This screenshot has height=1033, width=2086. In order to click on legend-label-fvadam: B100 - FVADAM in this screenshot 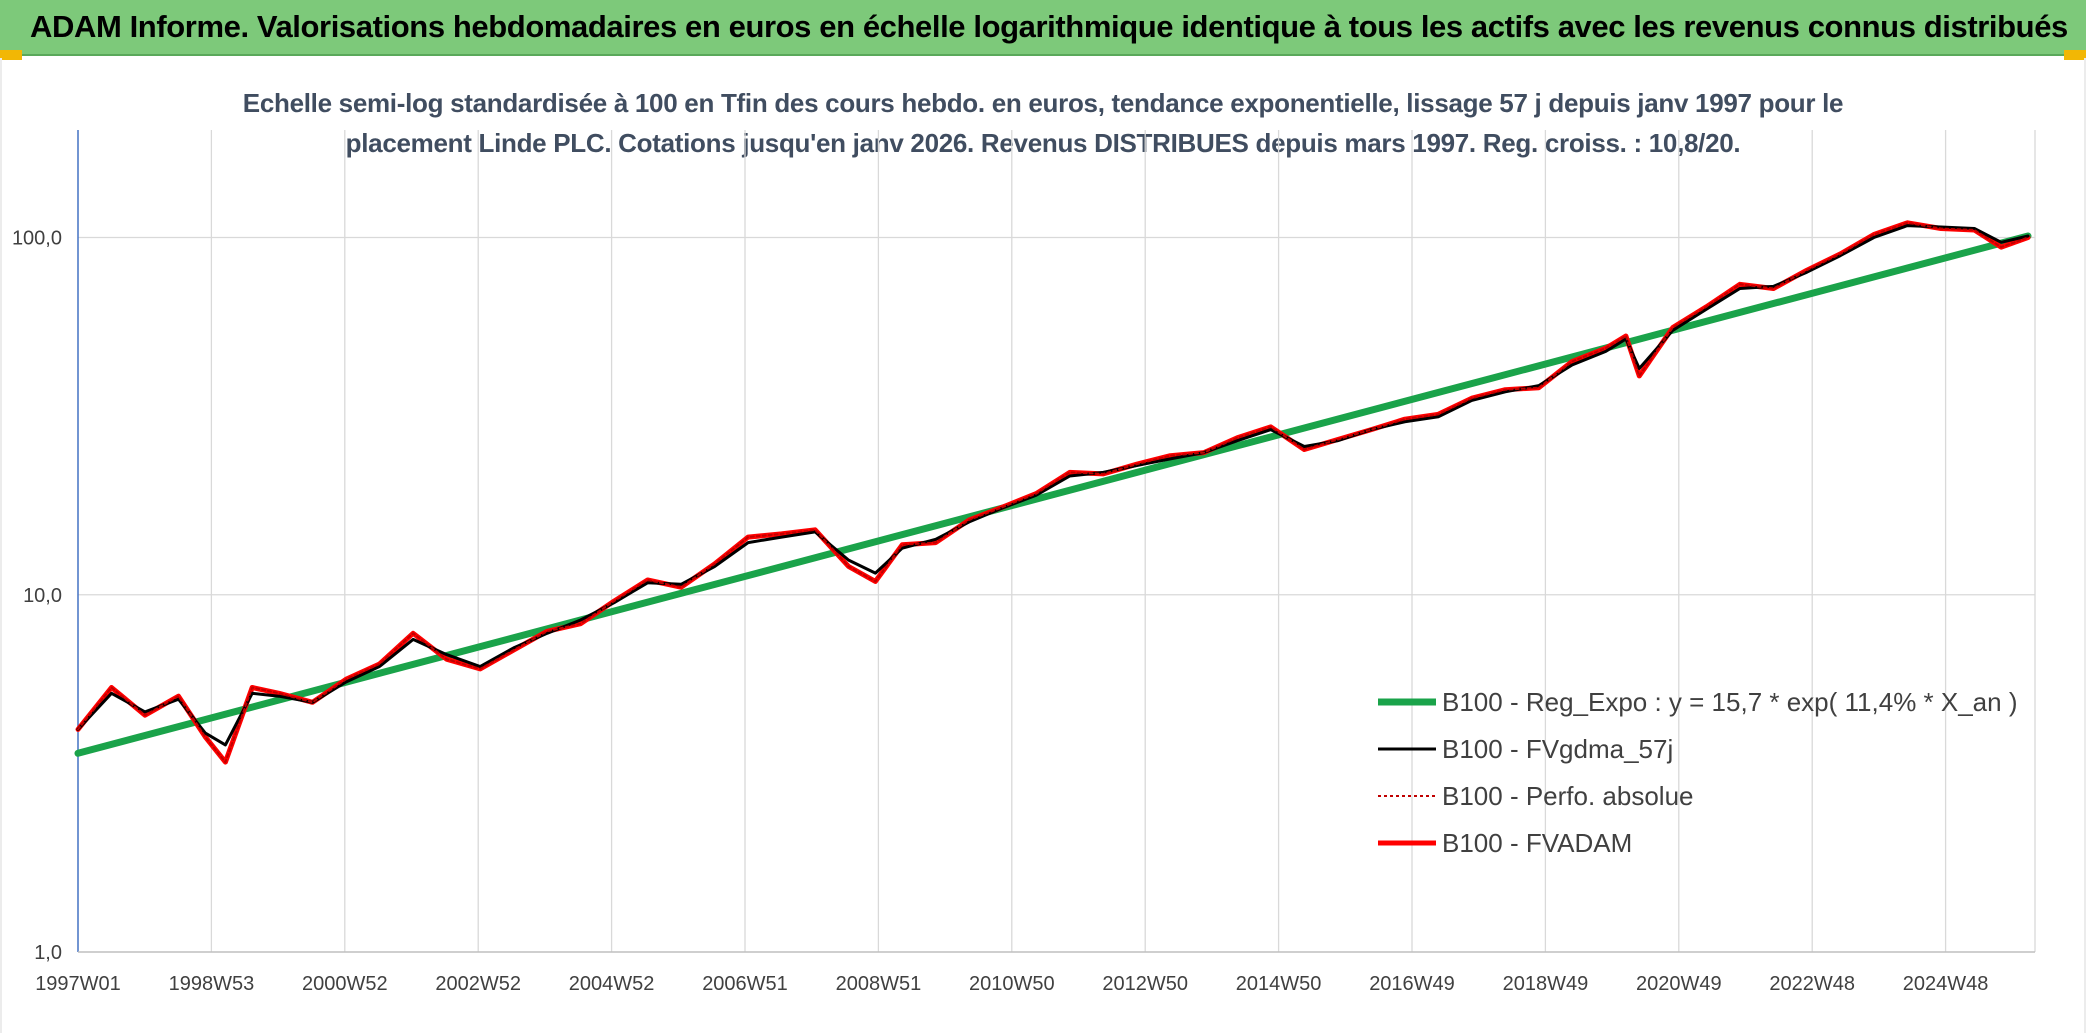, I will do `click(1537, 843)`.